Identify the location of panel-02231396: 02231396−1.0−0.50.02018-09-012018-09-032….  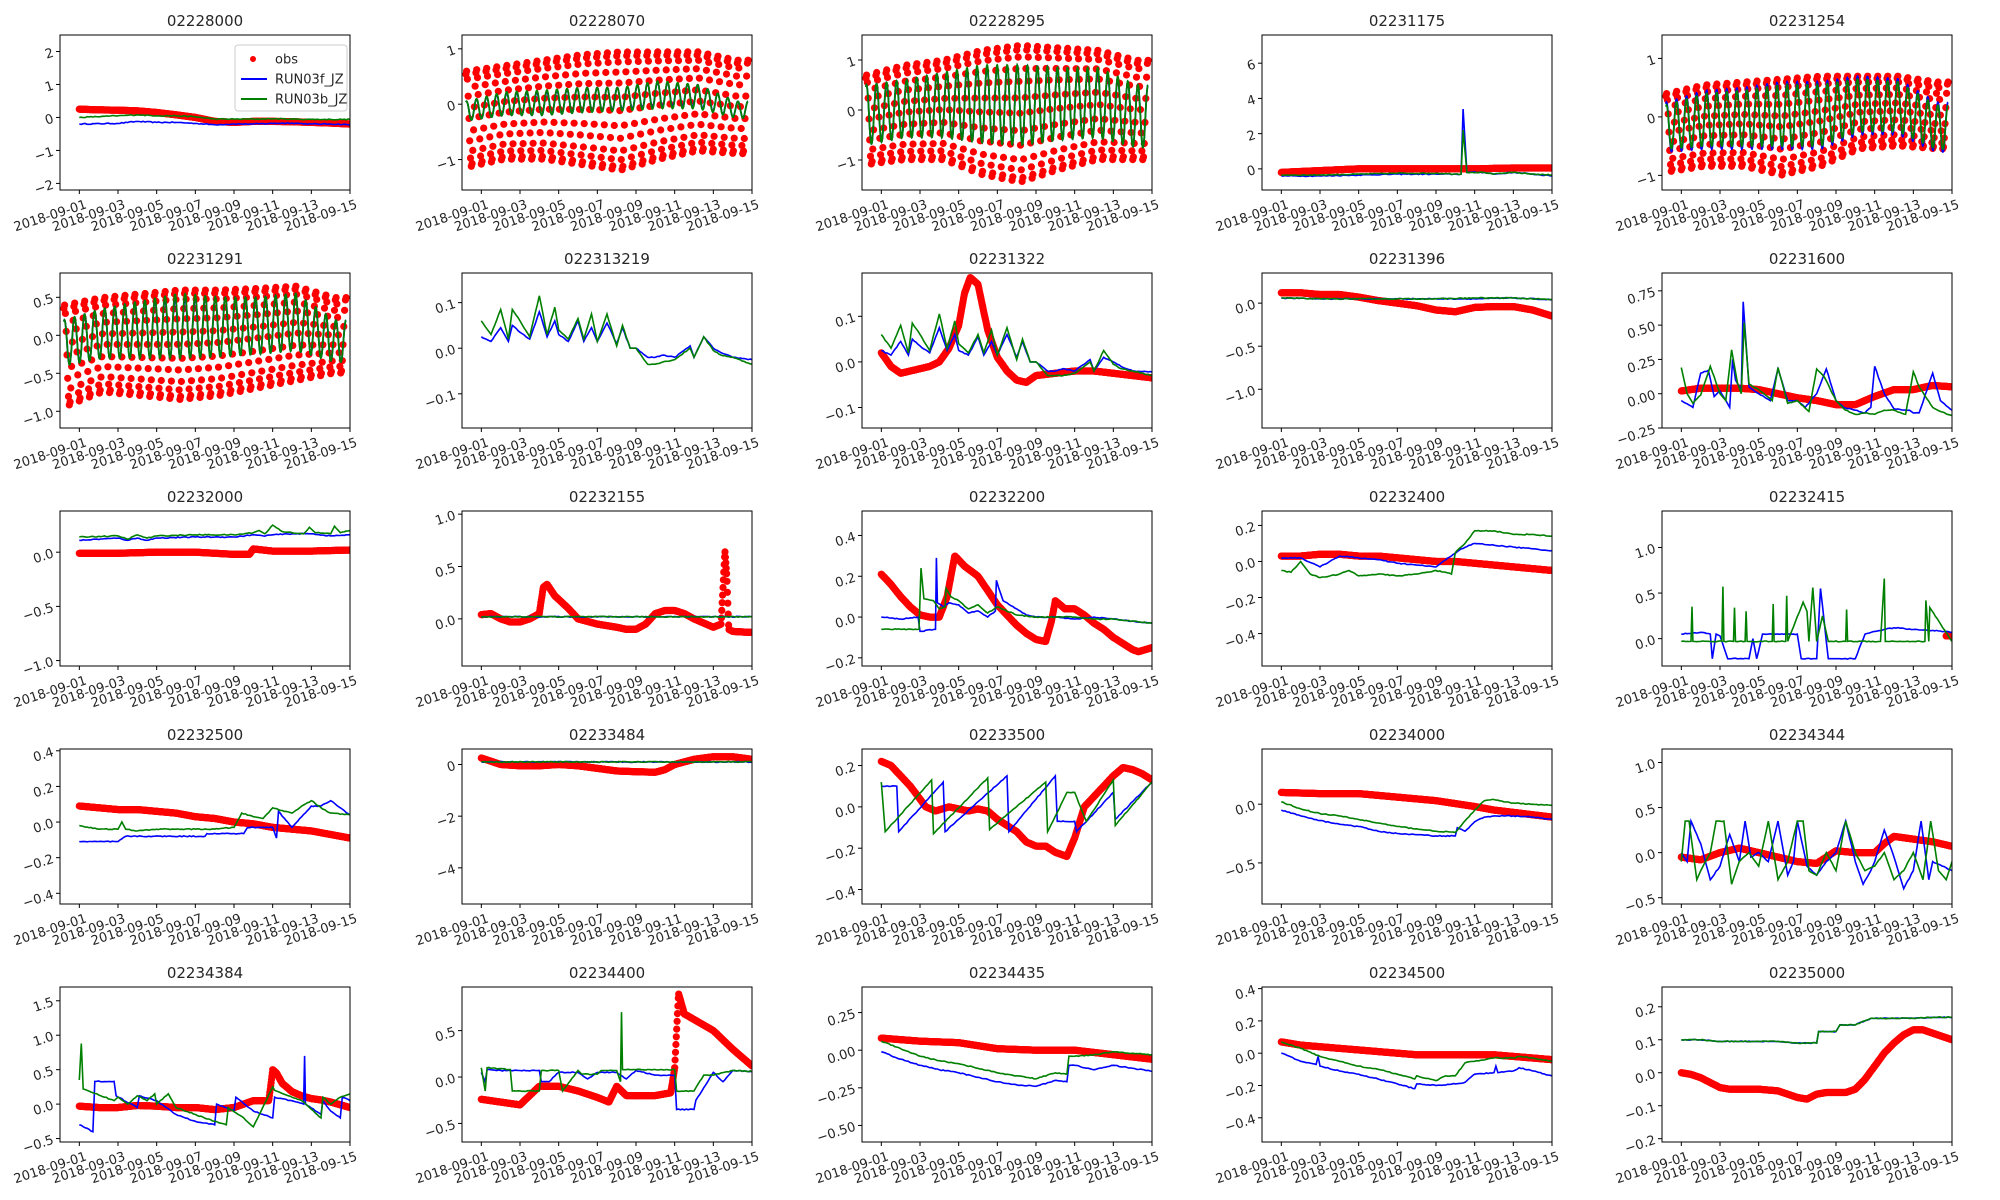
(1387, 361).